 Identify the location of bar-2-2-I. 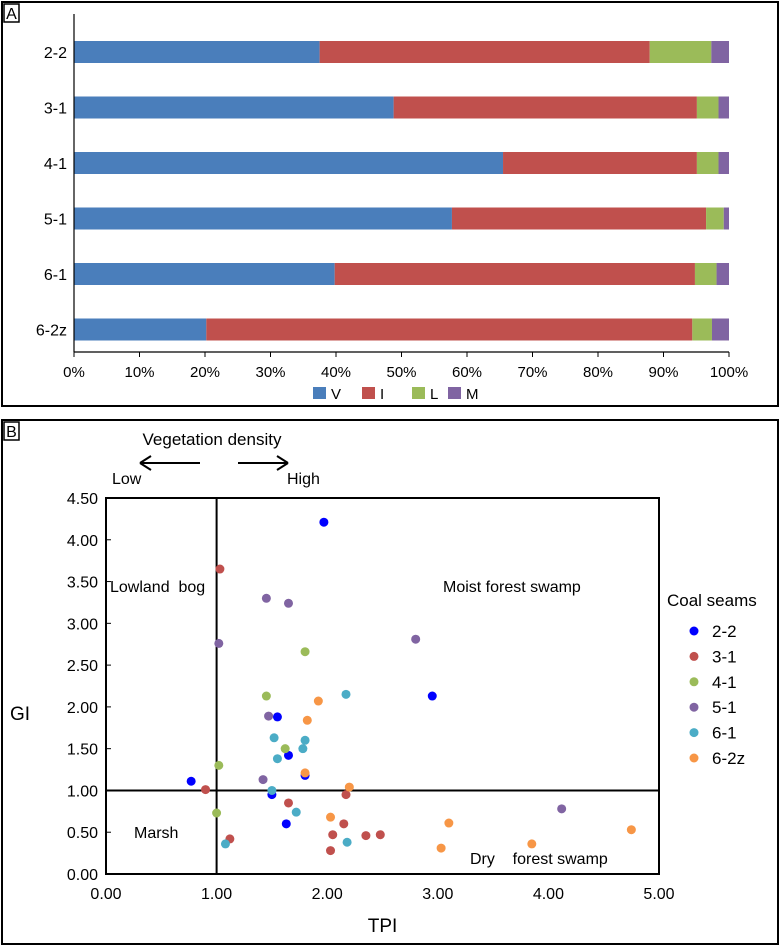
(484, 52).